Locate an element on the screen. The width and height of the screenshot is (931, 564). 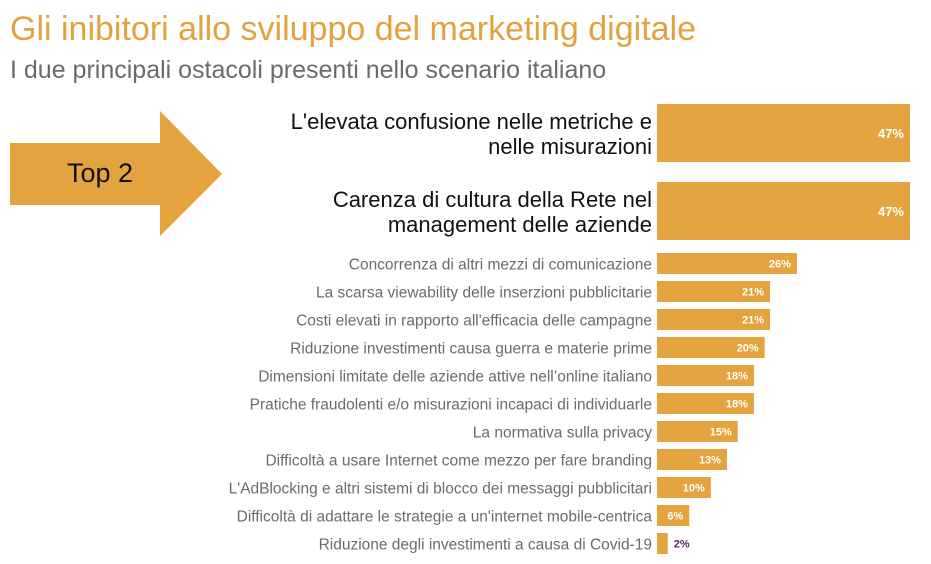
category-label-line: management delle aziende is located at coordinates (520, 224).